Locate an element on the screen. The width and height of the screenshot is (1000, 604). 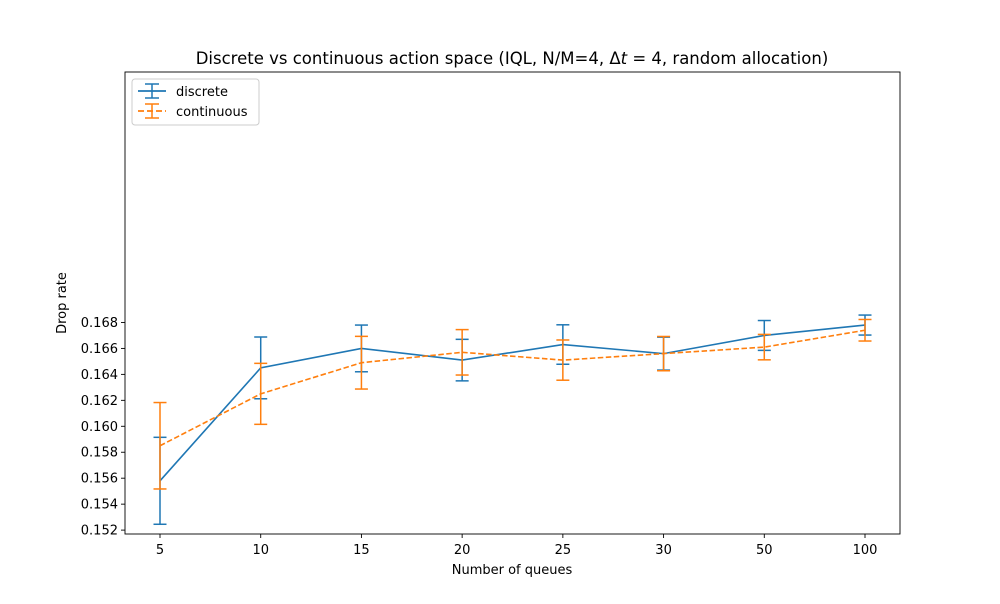
y-tick-label: 0.154 is located at coordinates (99, 505).